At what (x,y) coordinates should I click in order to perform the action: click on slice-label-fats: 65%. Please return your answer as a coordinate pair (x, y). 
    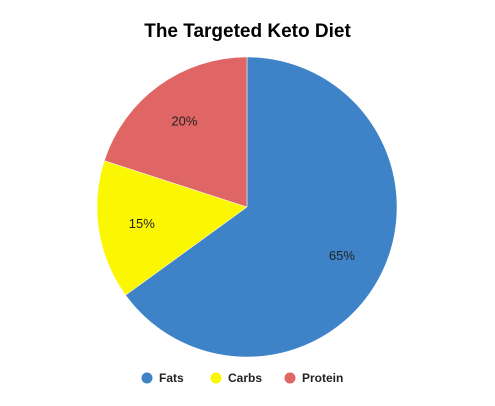
    Looking at the image, I should click on (342, 255).